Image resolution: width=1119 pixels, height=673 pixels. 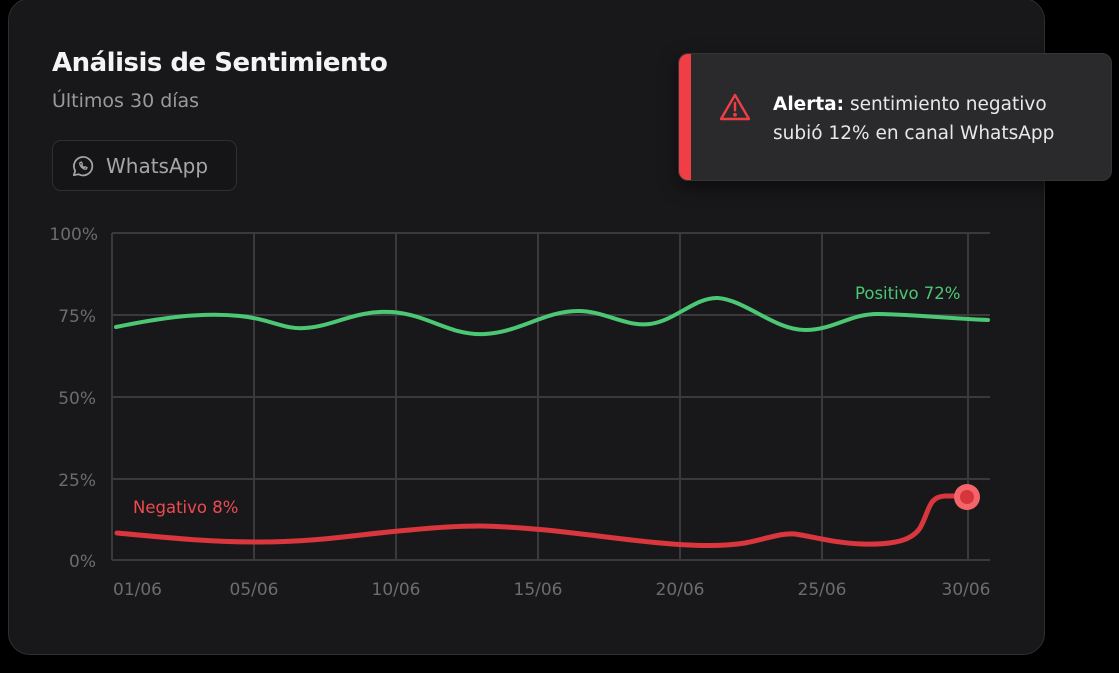 I want to click on x-tick-label: 20/06, so click(x=680, y=590).